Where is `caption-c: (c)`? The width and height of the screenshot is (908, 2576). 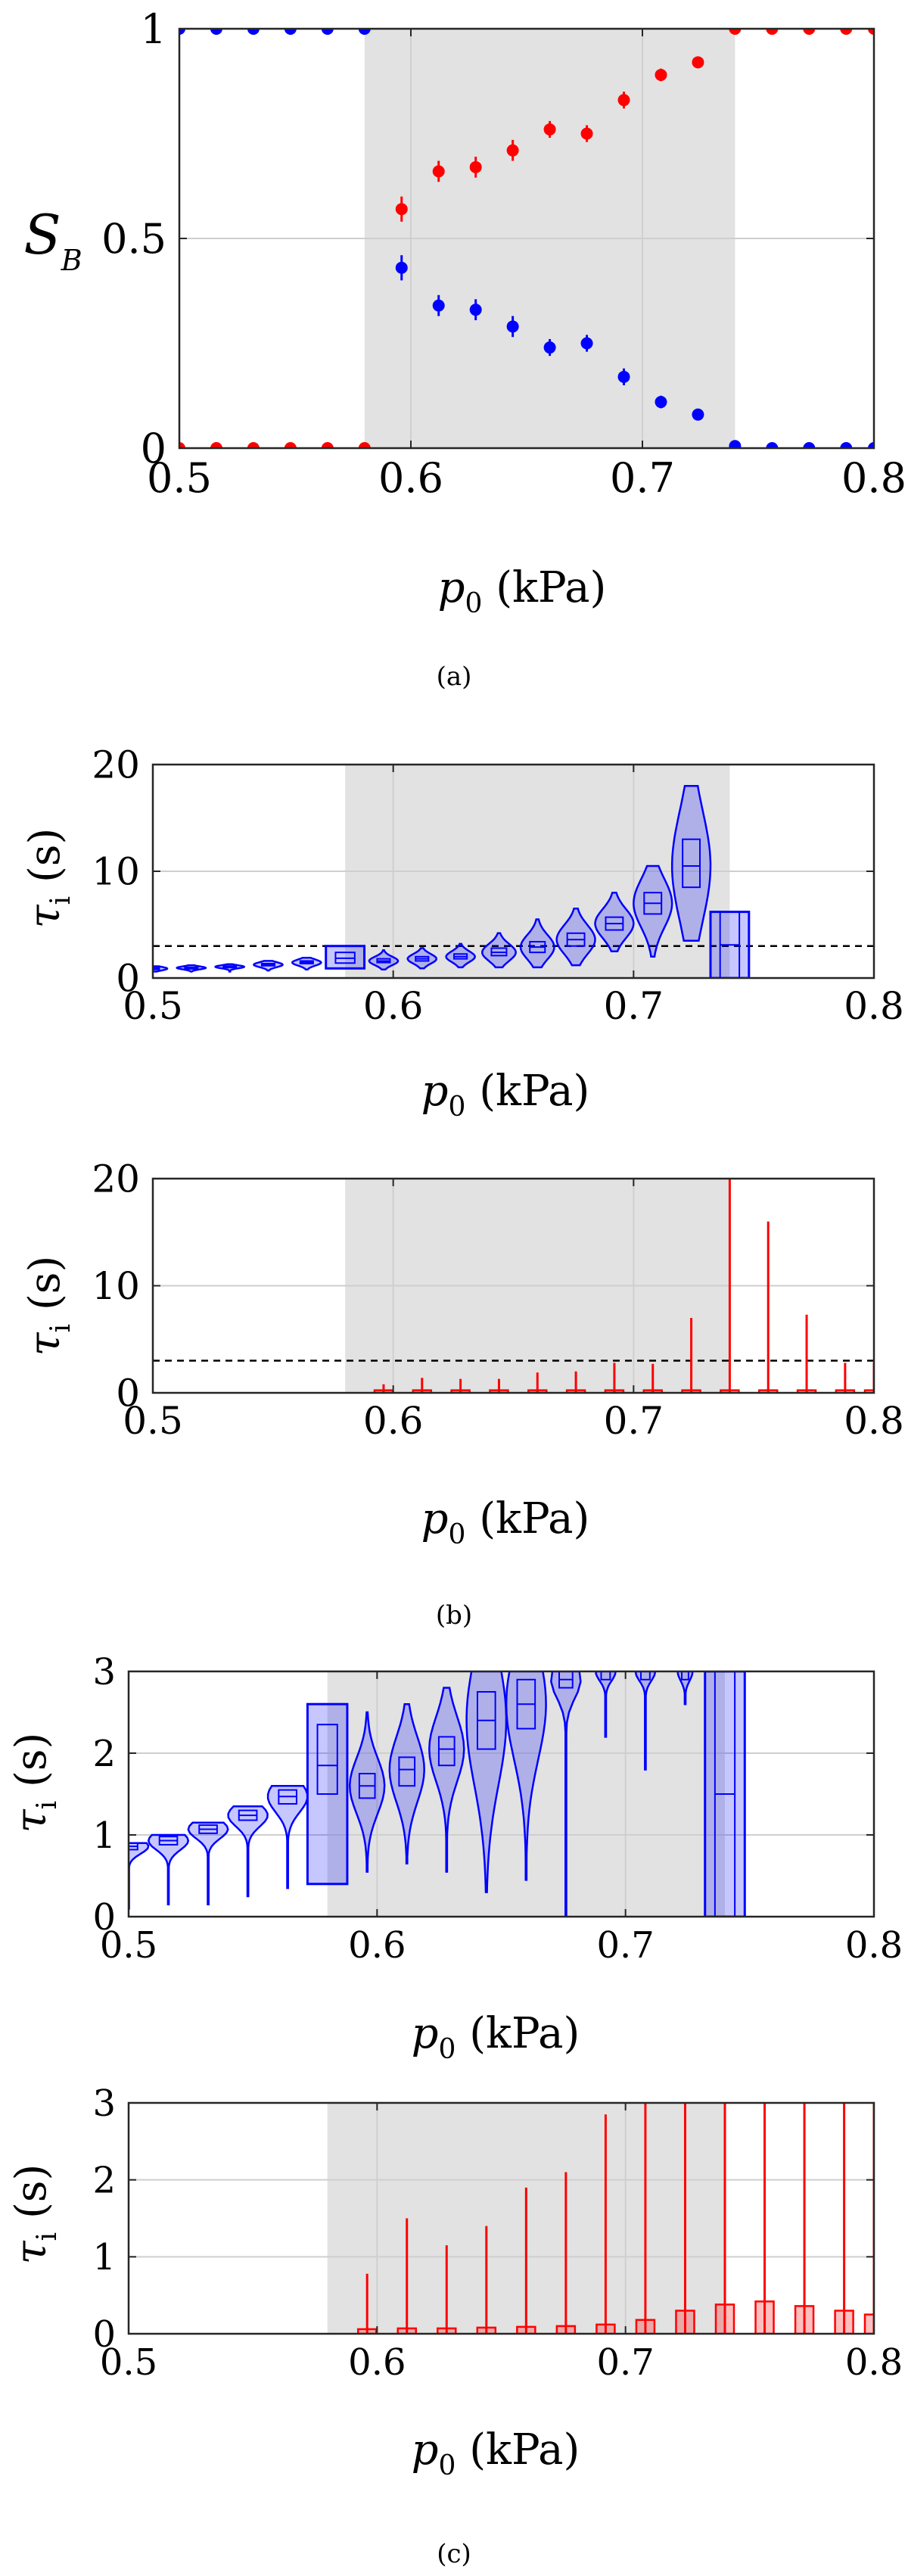 caption-c: (c) is located at coordinates (454, 2554).